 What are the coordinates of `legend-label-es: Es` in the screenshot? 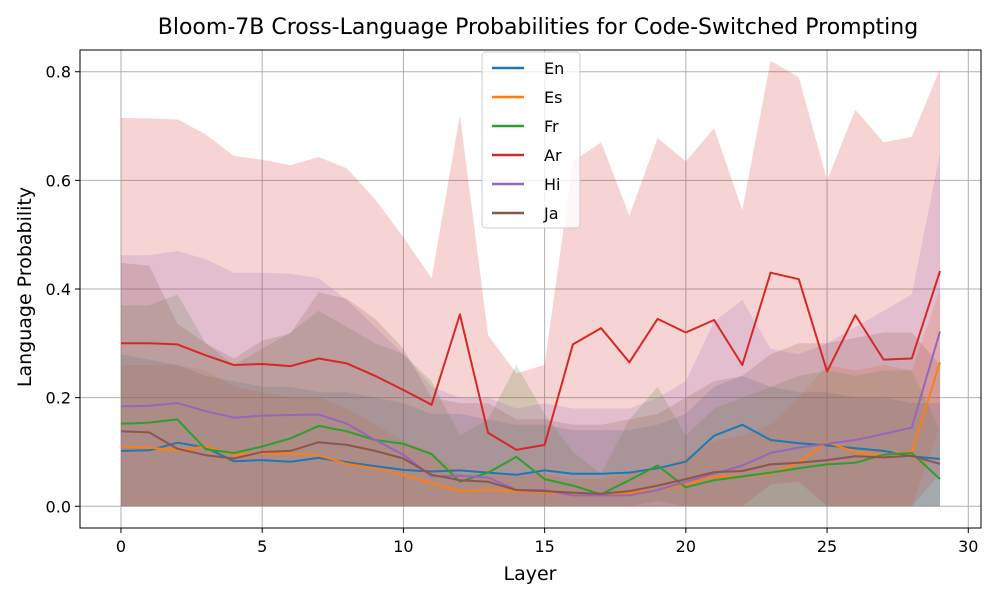 It's located at (553, 97).